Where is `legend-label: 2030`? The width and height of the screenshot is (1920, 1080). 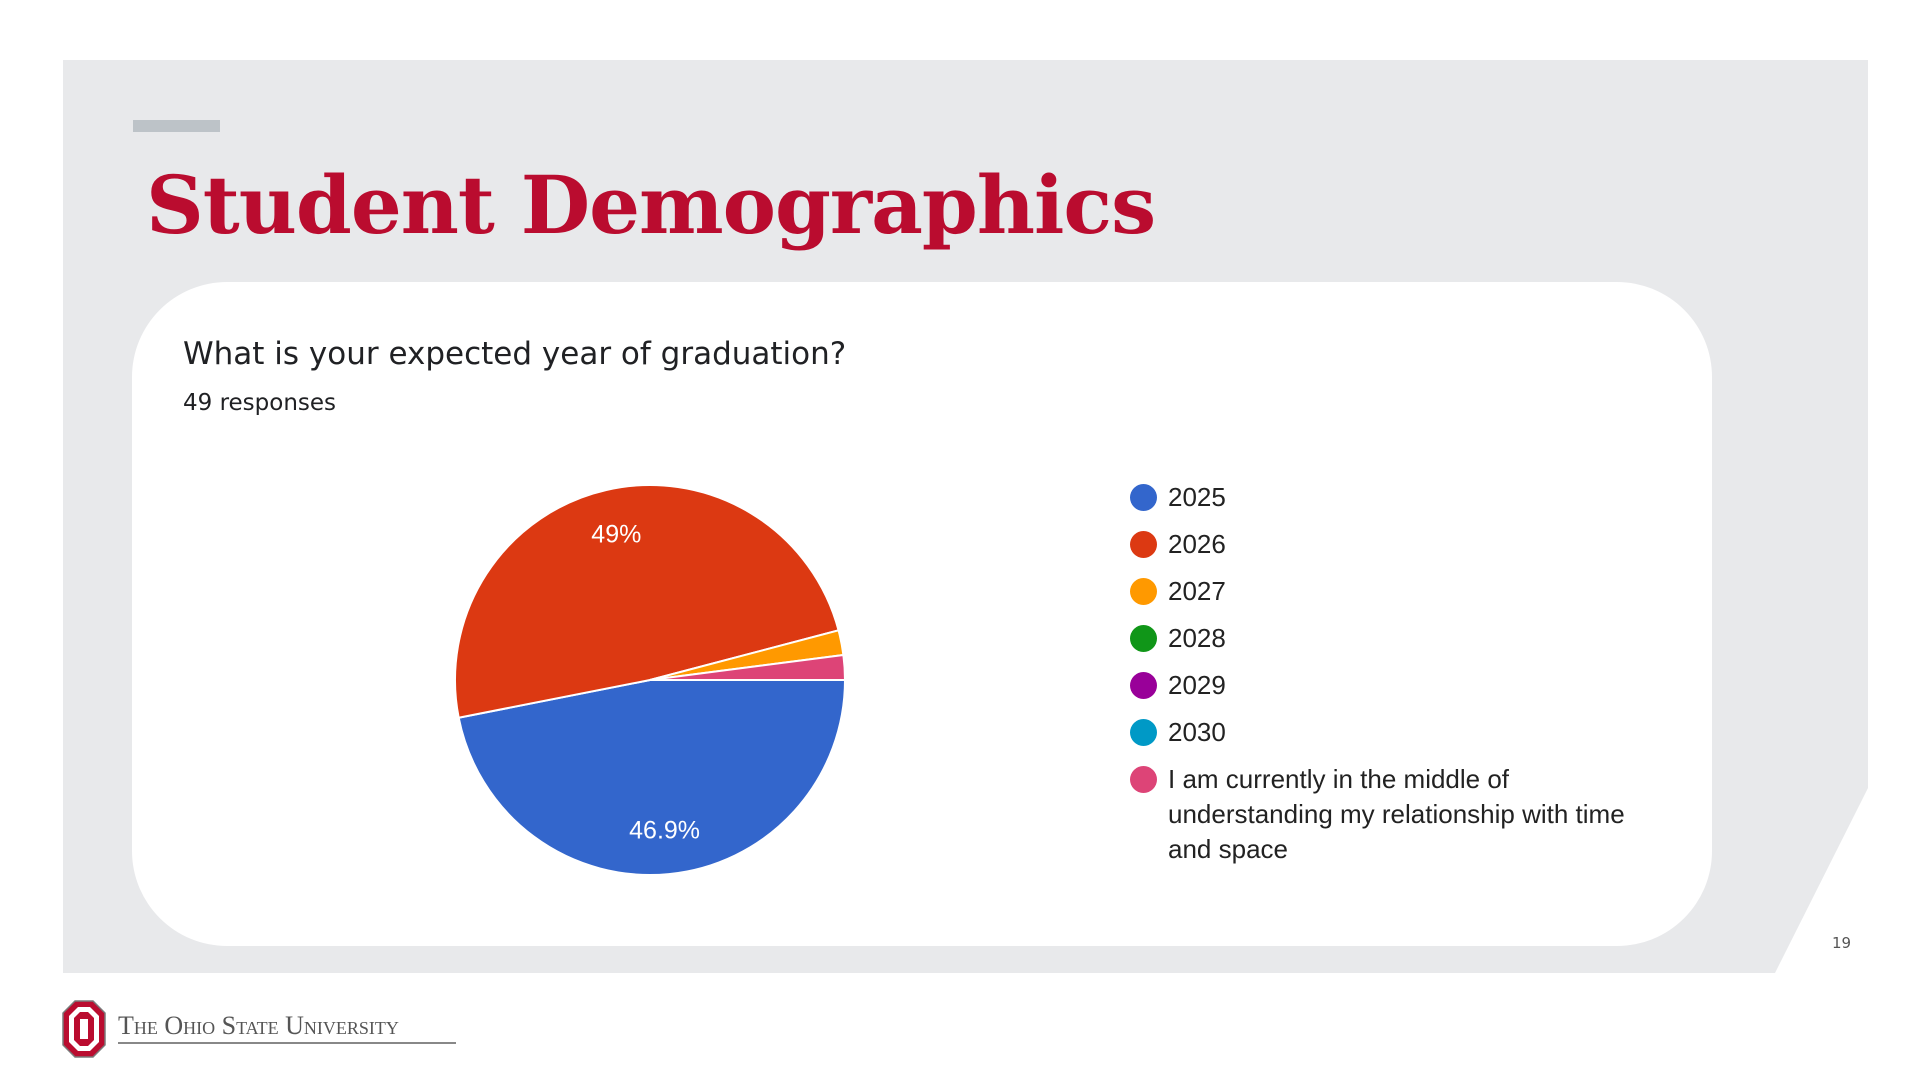 legend-label: 2030 is located at coordinates (1197, 732).